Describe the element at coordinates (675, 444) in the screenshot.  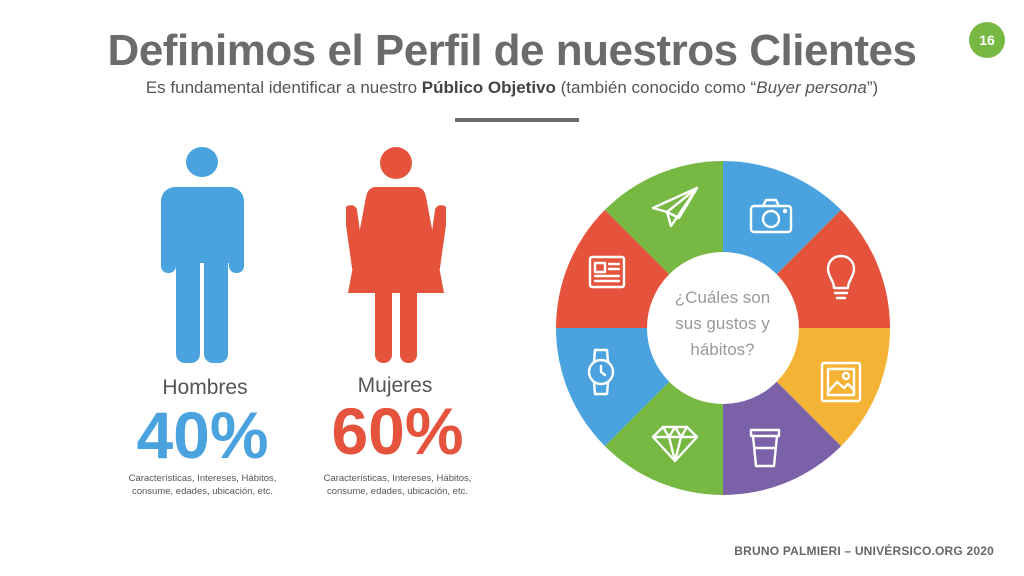
I see `diamond-icon` at that location.